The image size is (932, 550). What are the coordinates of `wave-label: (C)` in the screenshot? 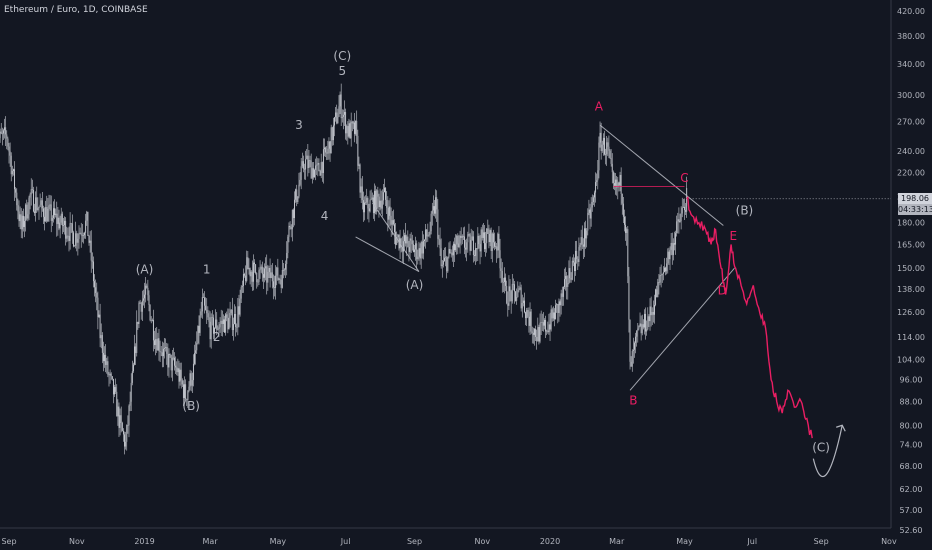 It's located at (821, 448).